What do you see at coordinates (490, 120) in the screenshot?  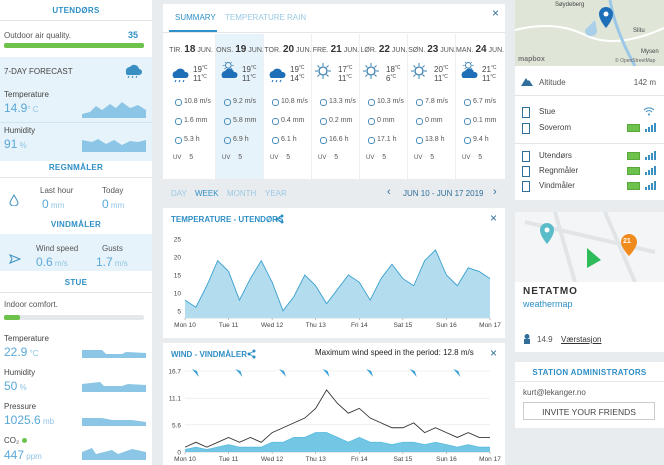 I see `unit: mm` at bounding box center [490, 120].